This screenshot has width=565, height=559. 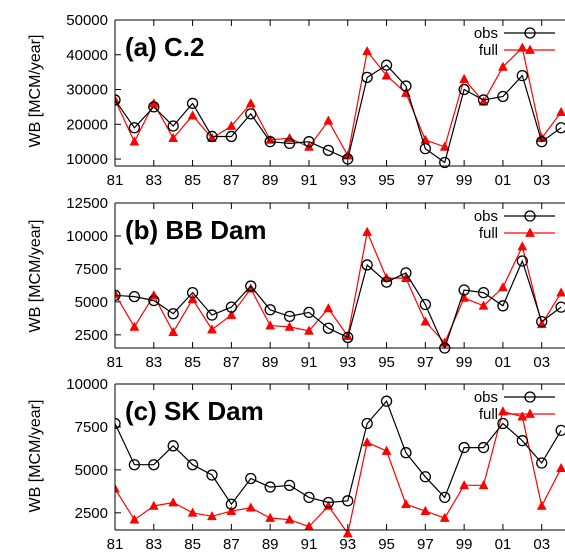 I want to click on x-tick-label: 89, so click(x=270, y=180).